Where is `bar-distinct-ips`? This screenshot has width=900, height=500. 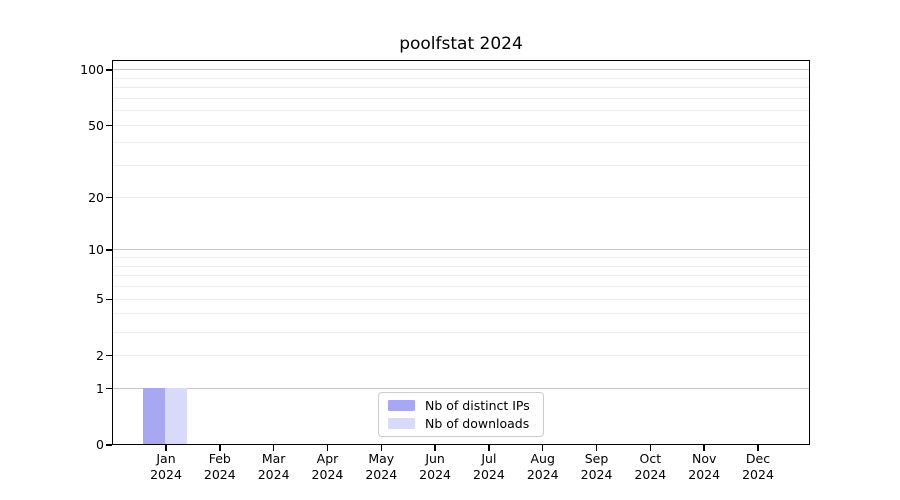
bar-distinct-ips is located at coordinates (154, 415).